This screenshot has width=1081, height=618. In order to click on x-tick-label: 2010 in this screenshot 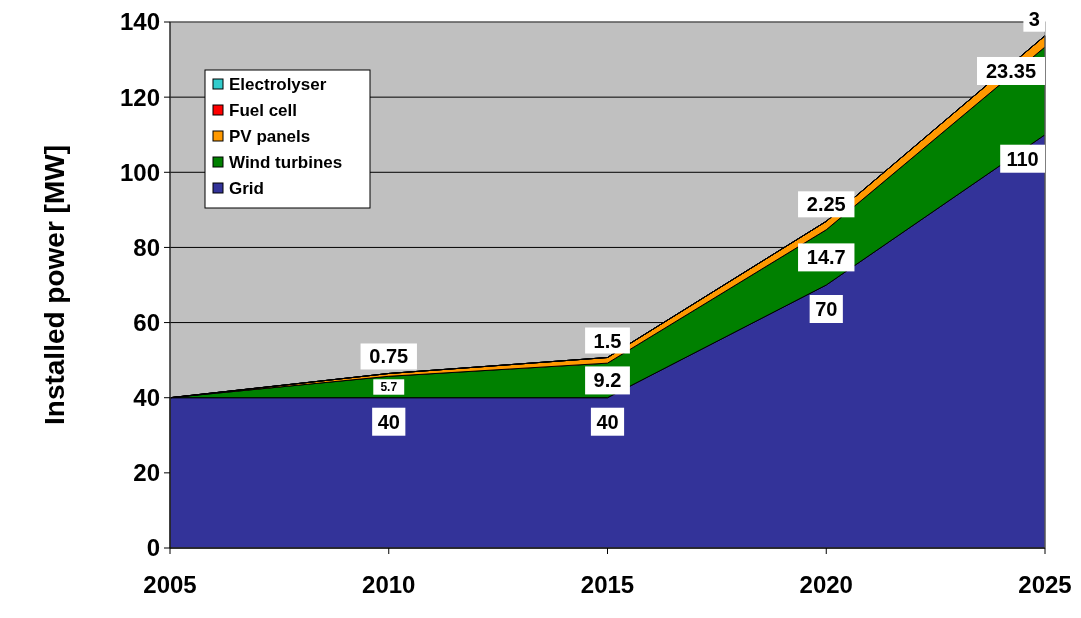, I will do `click(389, 584)`.